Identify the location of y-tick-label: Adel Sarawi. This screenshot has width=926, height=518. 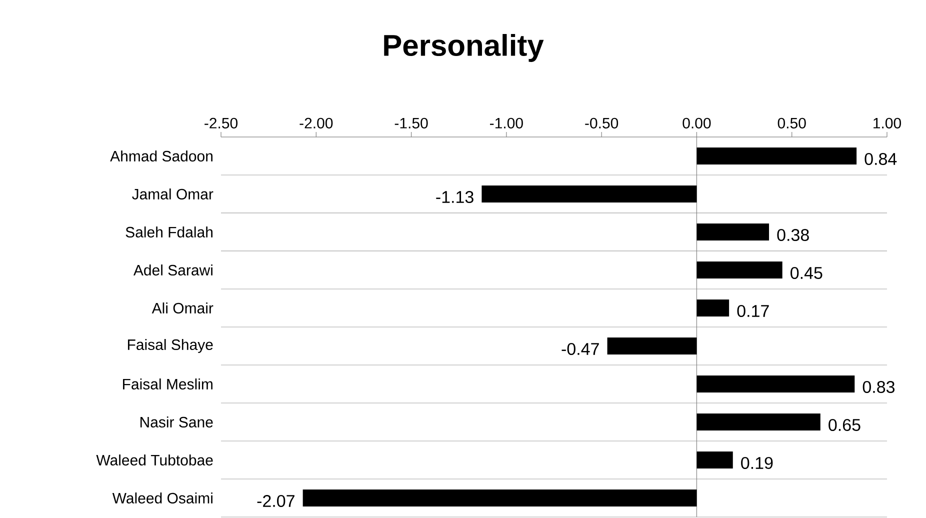
(172, 270).